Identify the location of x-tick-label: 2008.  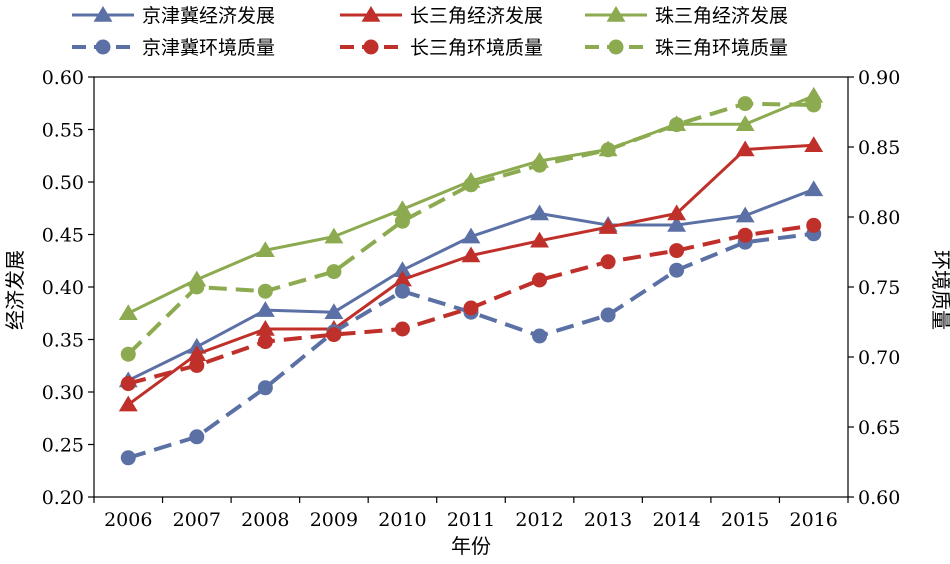
(265, 520).